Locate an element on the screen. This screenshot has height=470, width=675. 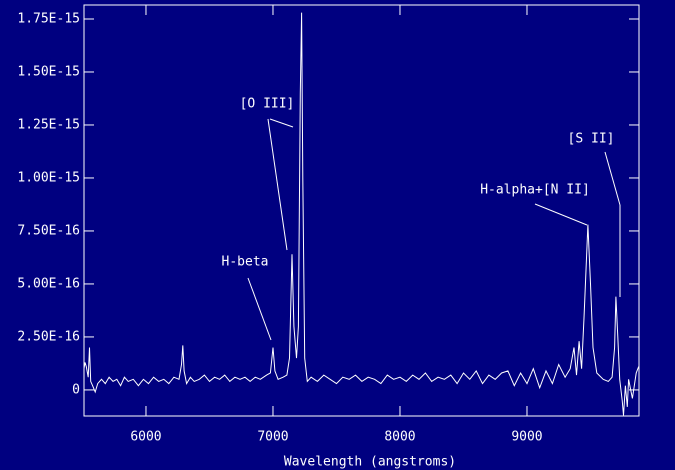
annotation: [O III] is located at coordinates (267, 104).